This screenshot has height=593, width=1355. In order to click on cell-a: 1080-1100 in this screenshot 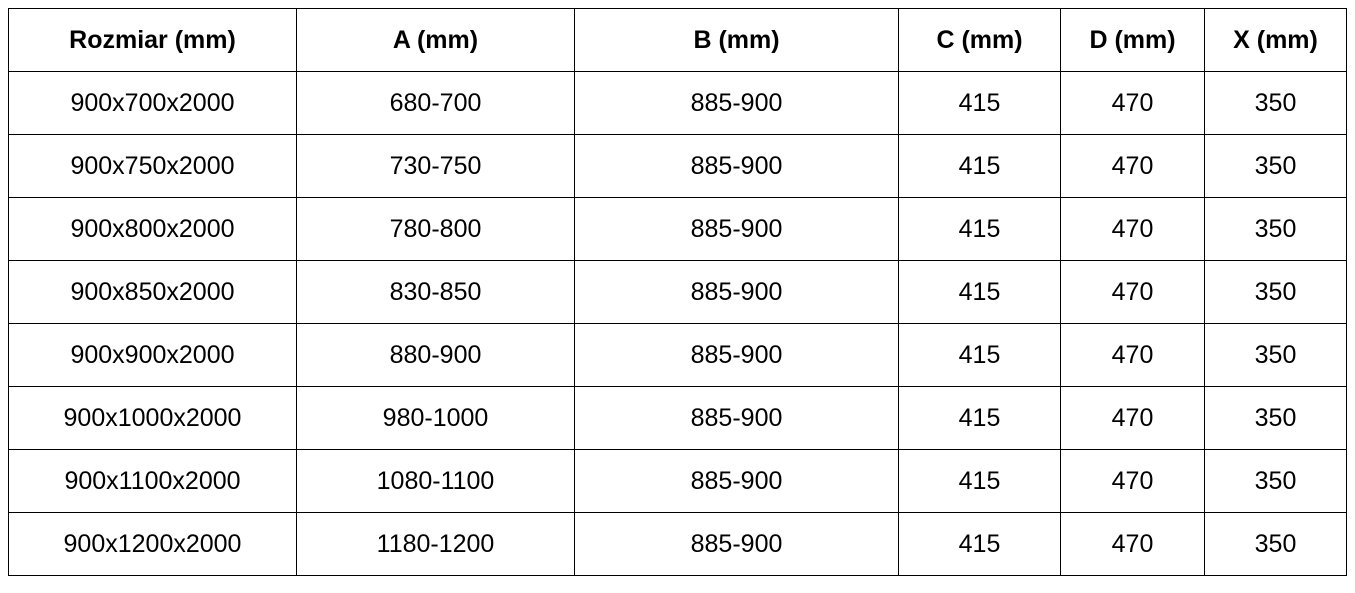, I will do `click(435, 481)`.